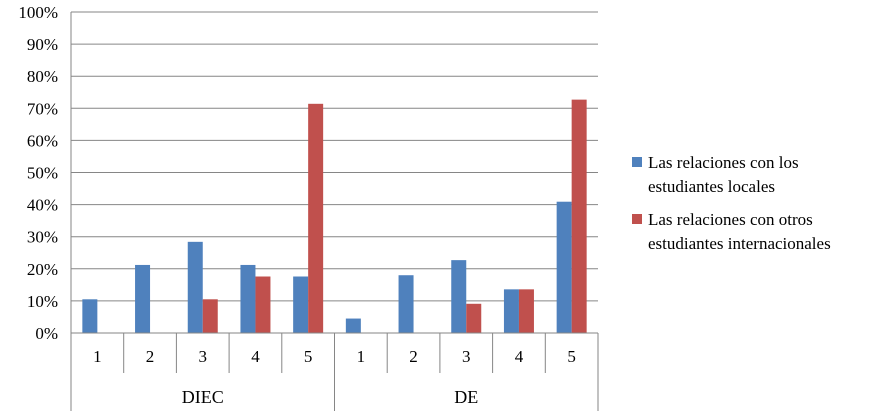 The image size is (892, 415). What do you see at coordinates (42, 205) in the screenshot?
I see `y-tick-label: 40%` at bounding box center [42, 205].